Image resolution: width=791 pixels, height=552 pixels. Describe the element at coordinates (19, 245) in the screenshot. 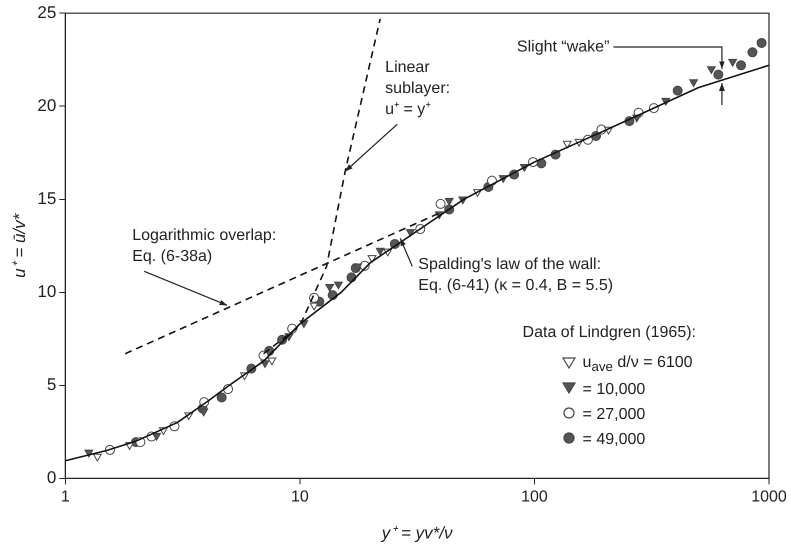

I see `y-axis-title: u⁺ = ū/v*` at that location.